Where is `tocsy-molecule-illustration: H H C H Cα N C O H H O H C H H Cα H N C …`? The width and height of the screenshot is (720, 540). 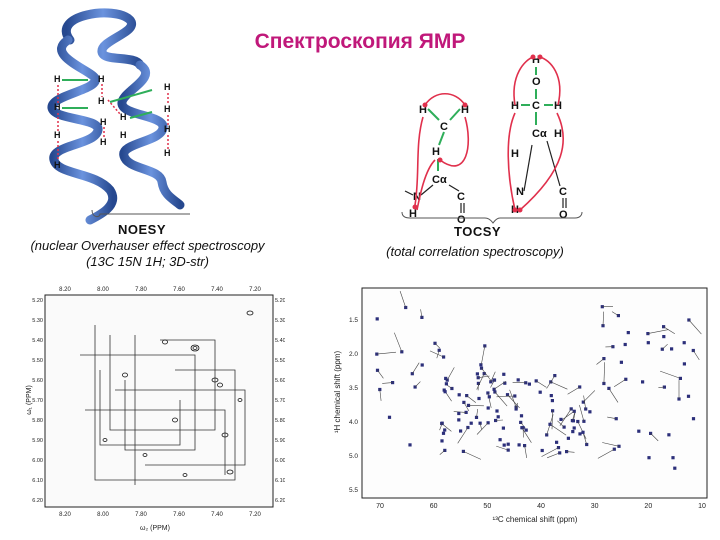 tocsy-molecule-illustration: H H C H Cα N C O H H O H C H H Cα H N C … is located at coordinates (486, 140).